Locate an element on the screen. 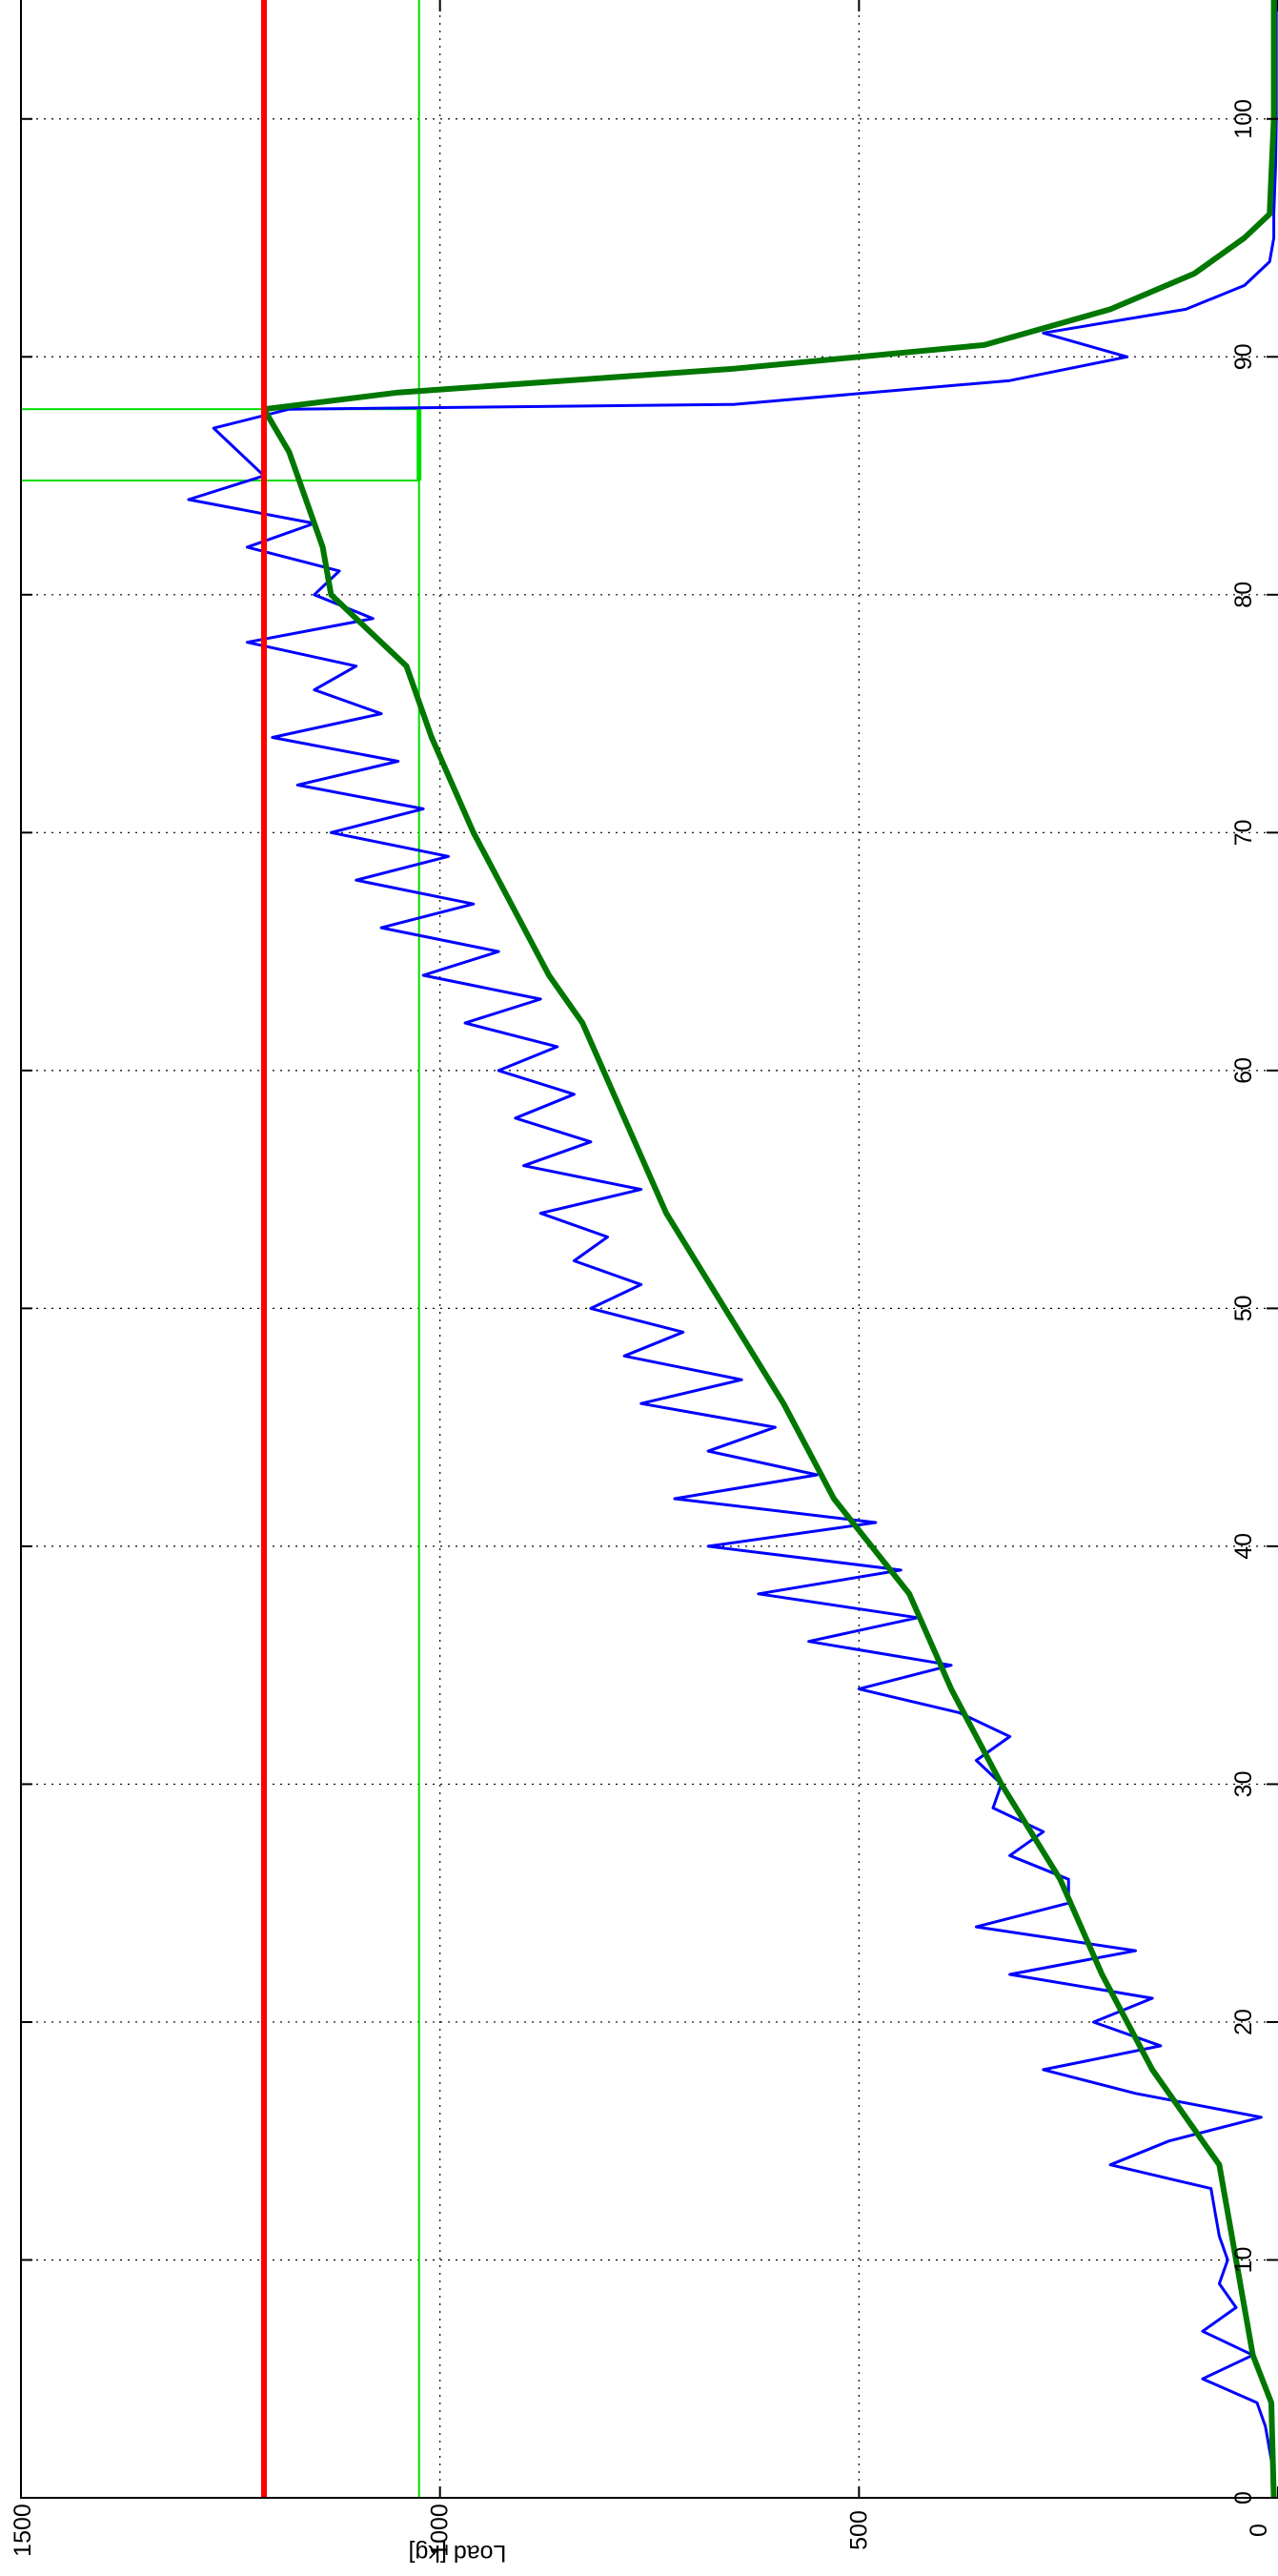  x-tick-label: 50 is located at coordinates (1243, 1308).